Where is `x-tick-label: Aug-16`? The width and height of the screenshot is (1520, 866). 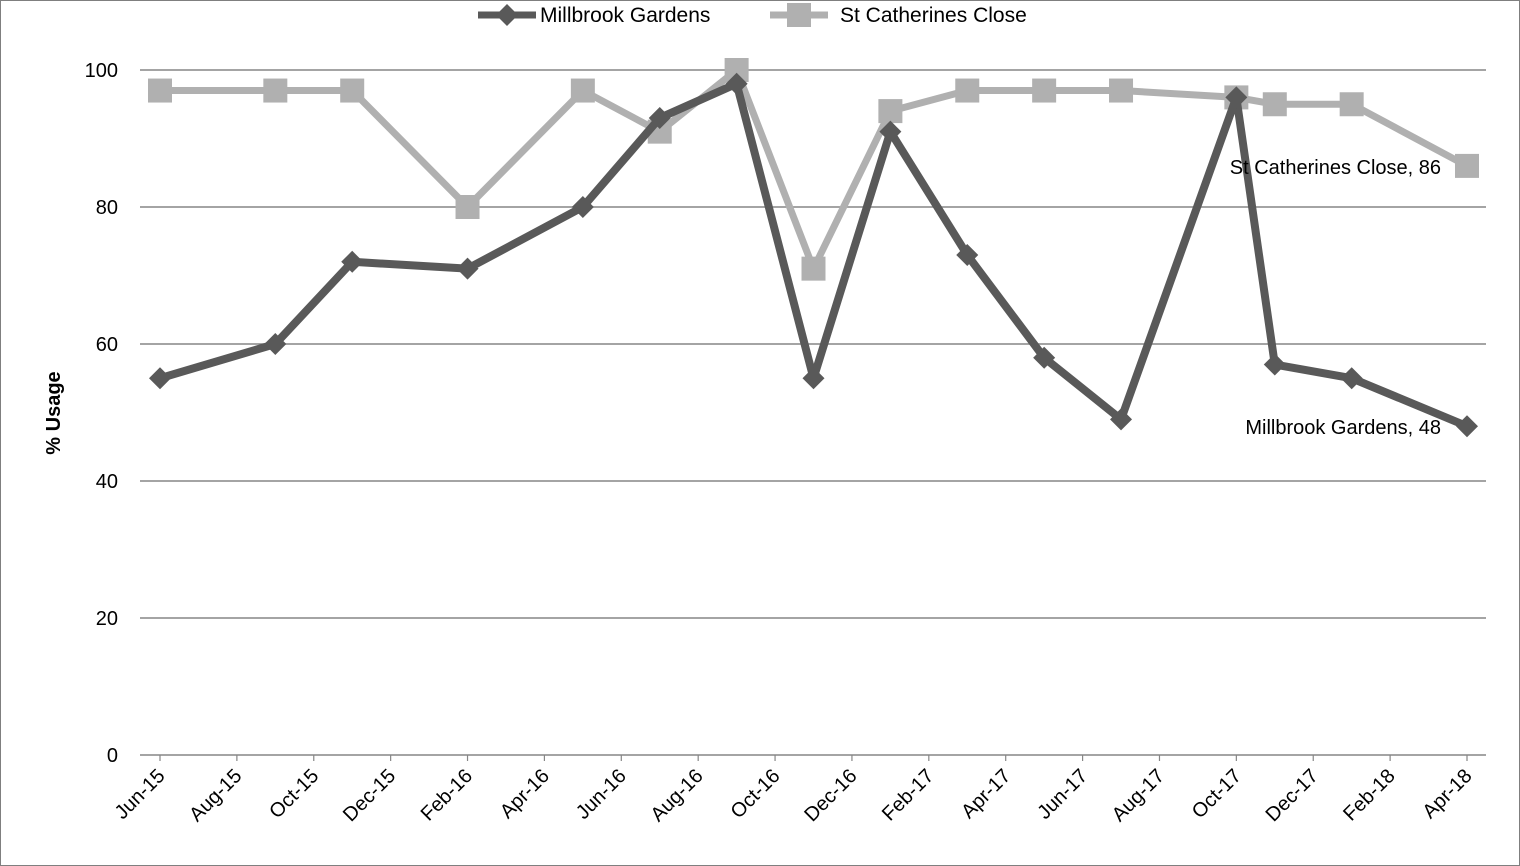 x-tick-label: Aug-16 is located at coordinates (677, 795).